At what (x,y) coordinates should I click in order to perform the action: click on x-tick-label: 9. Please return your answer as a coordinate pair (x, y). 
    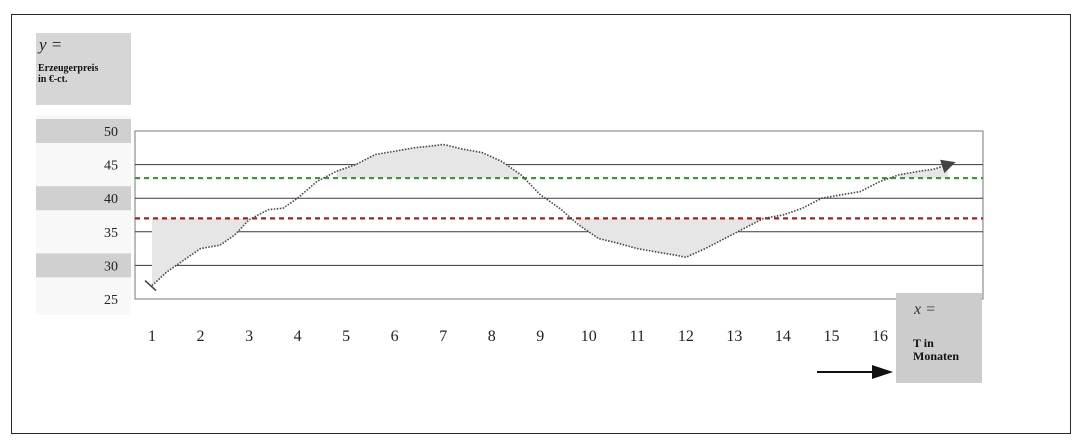
    Looking at the image, I should click on (540, 336).